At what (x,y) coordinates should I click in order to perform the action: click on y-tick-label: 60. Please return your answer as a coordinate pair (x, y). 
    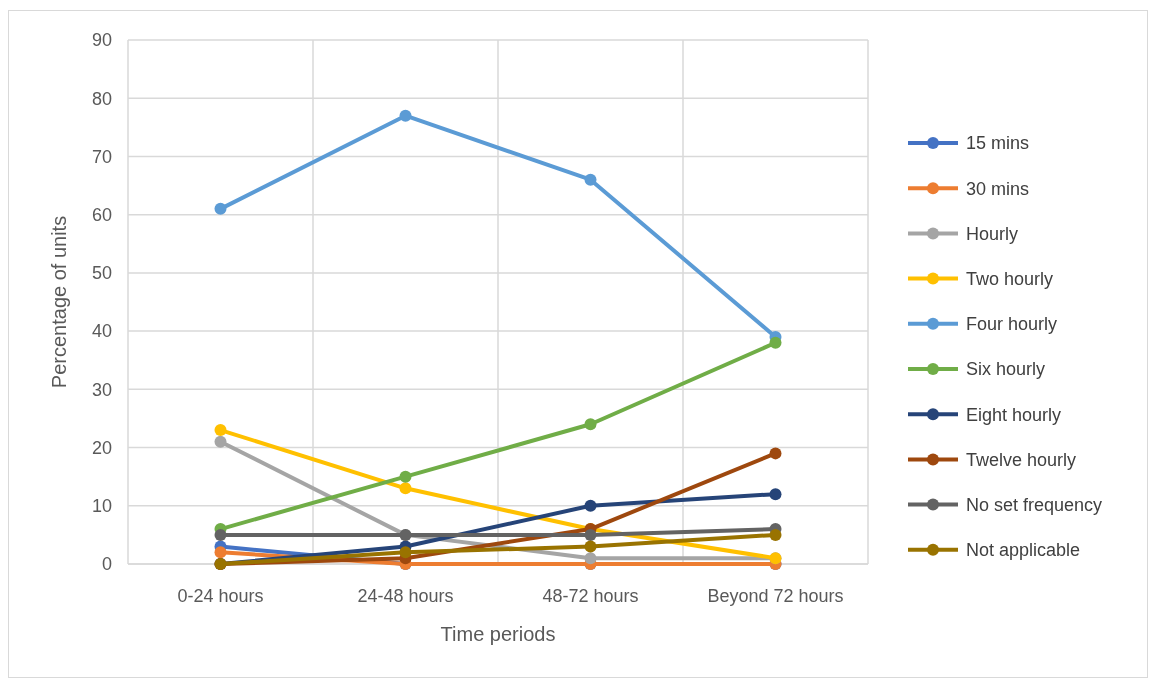
    Looking at the image, I should click on (101, 214).